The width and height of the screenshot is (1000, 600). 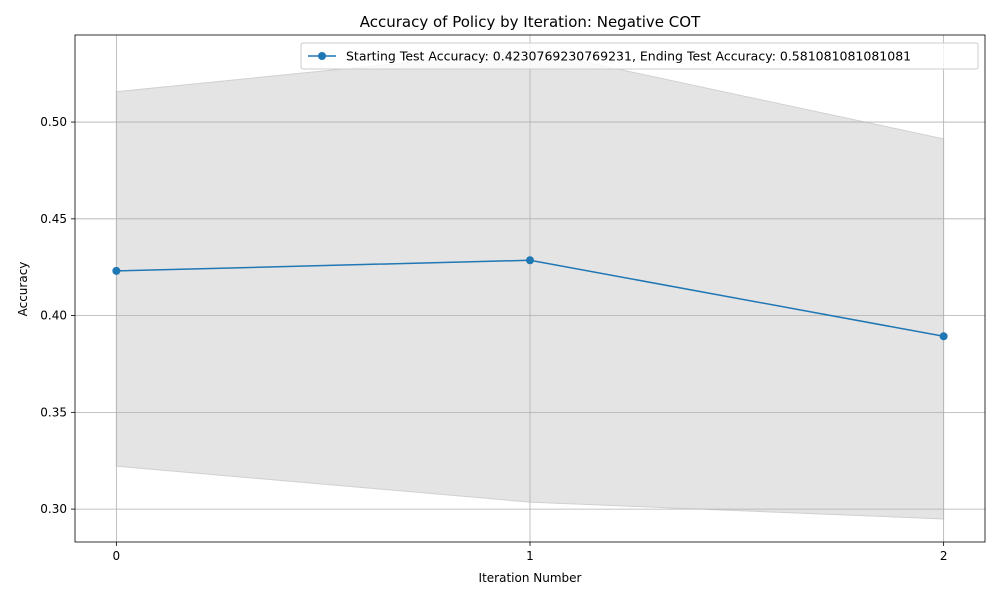 I want to click on x-tick-label: 1, so click(x=530, y=556).